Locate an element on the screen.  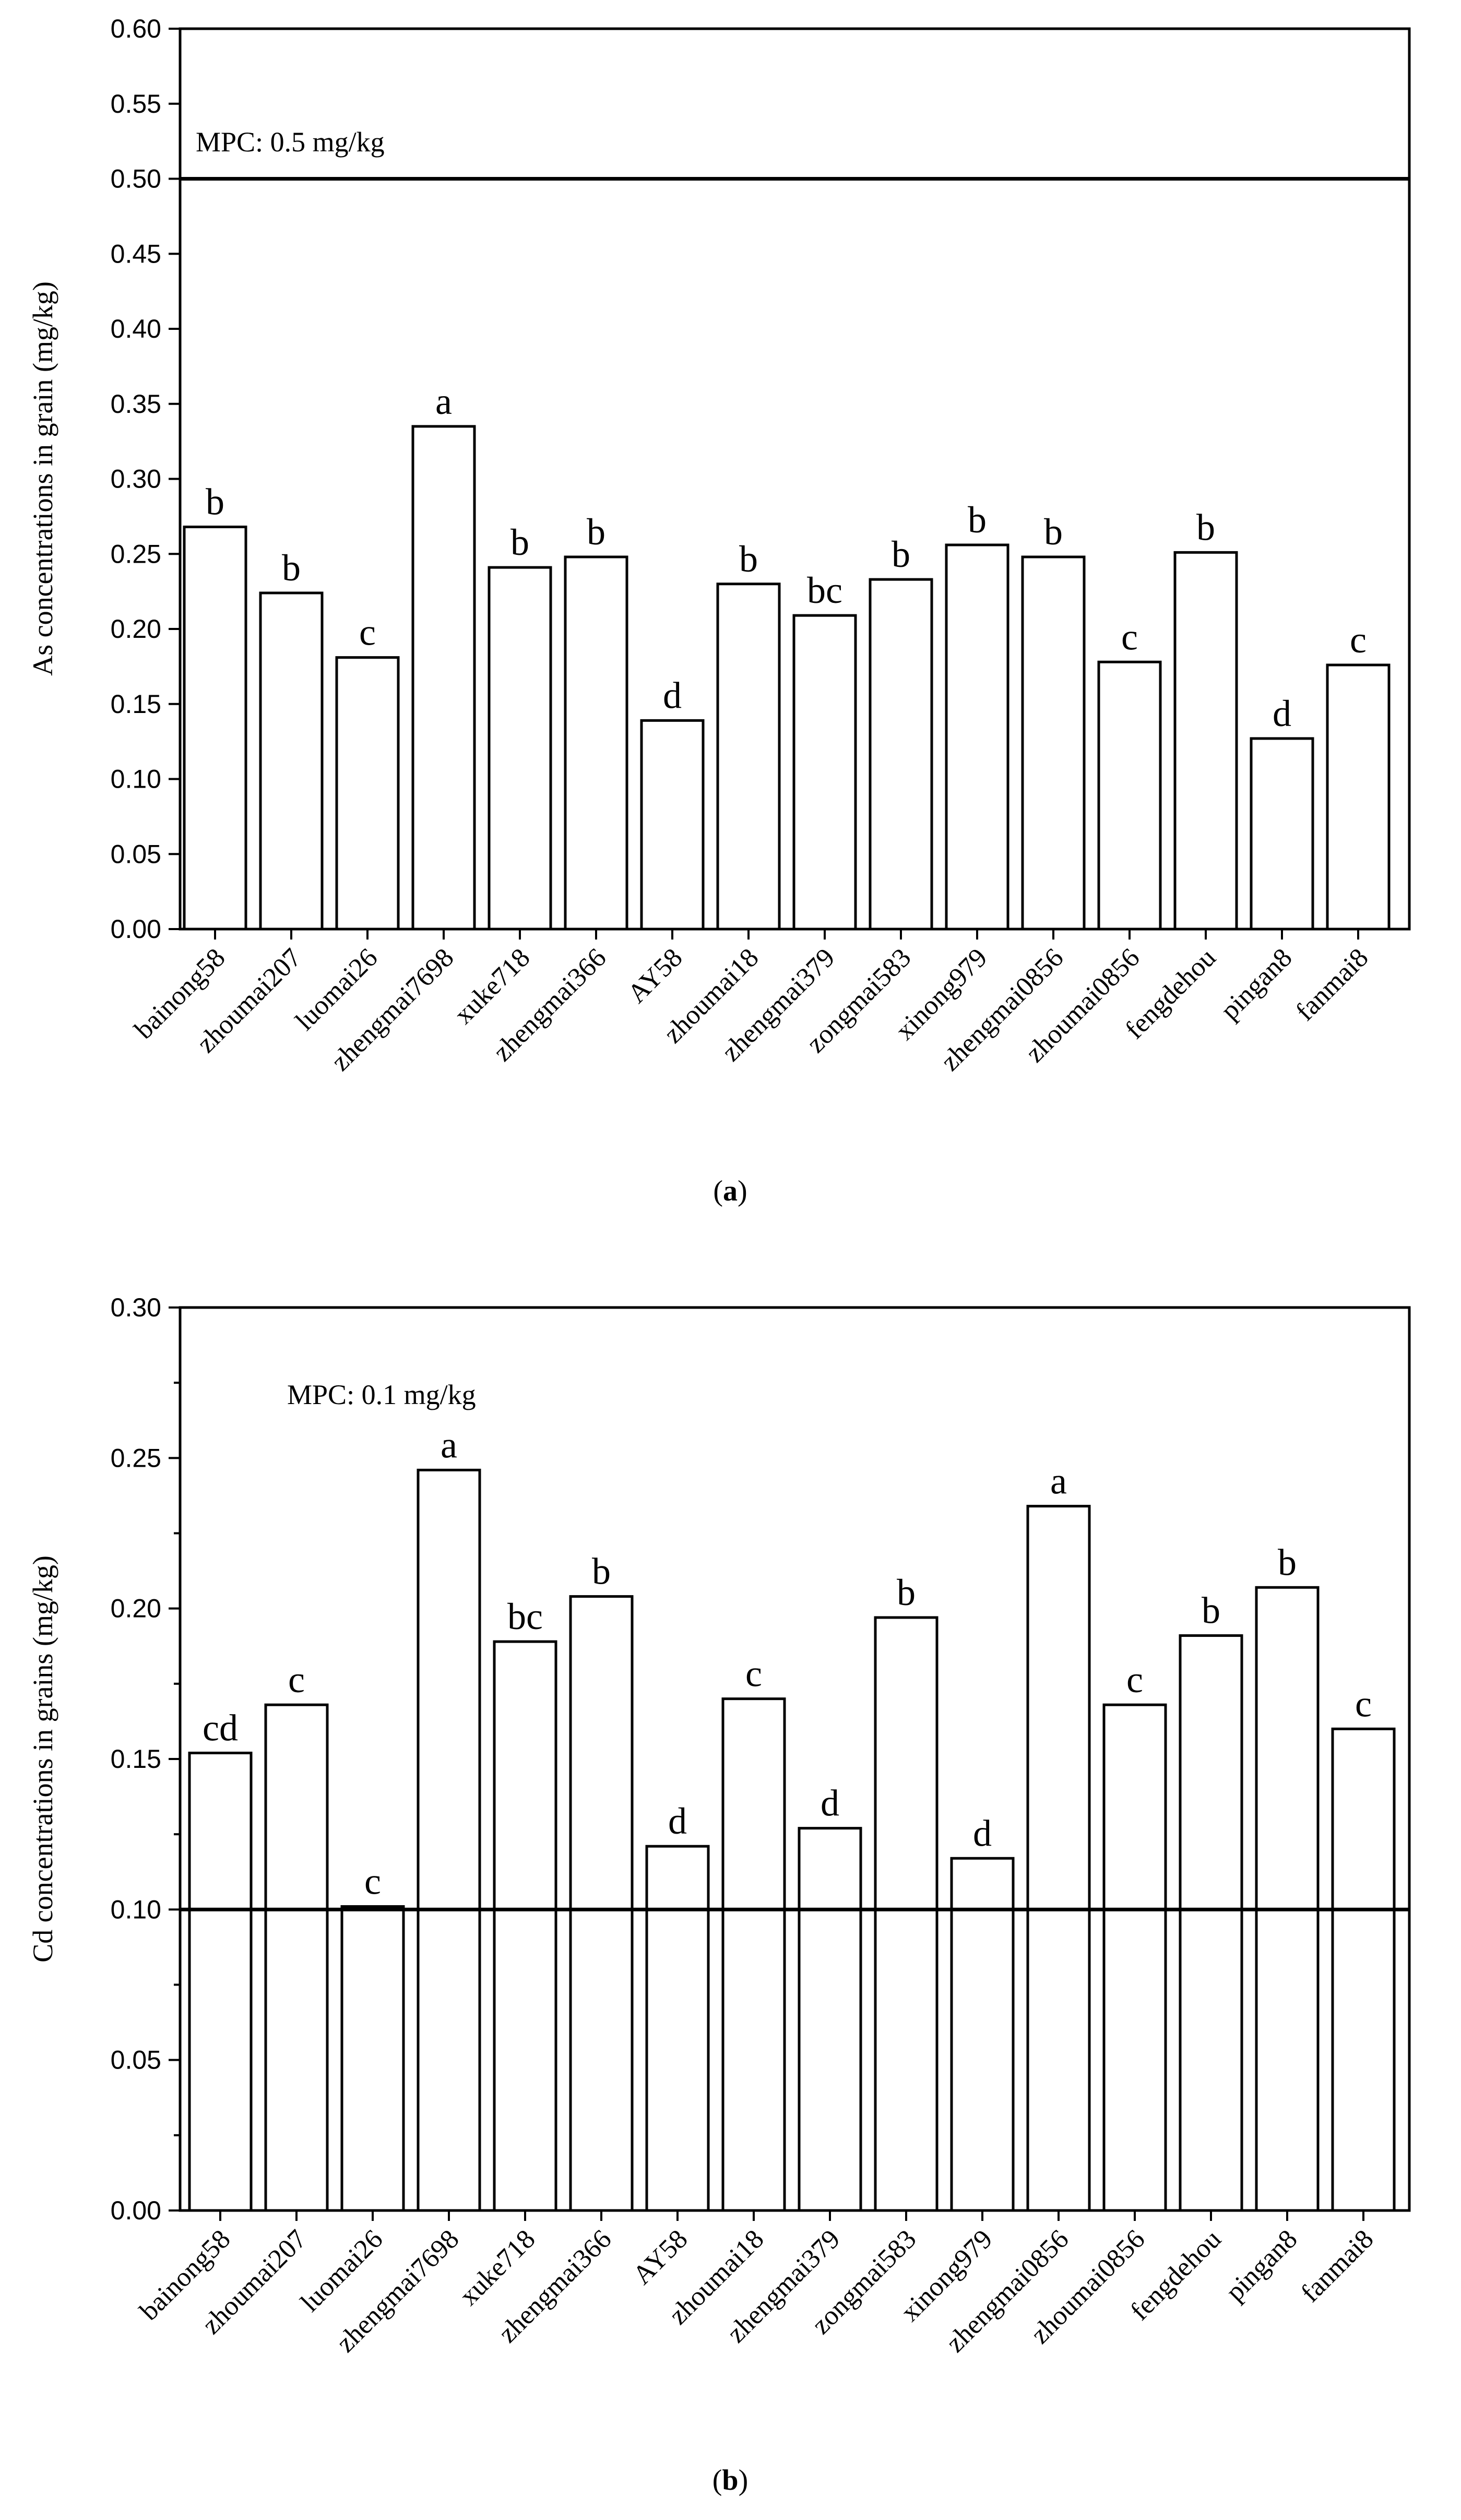
bar-pingan8 is located at coordinates (1282, 834).